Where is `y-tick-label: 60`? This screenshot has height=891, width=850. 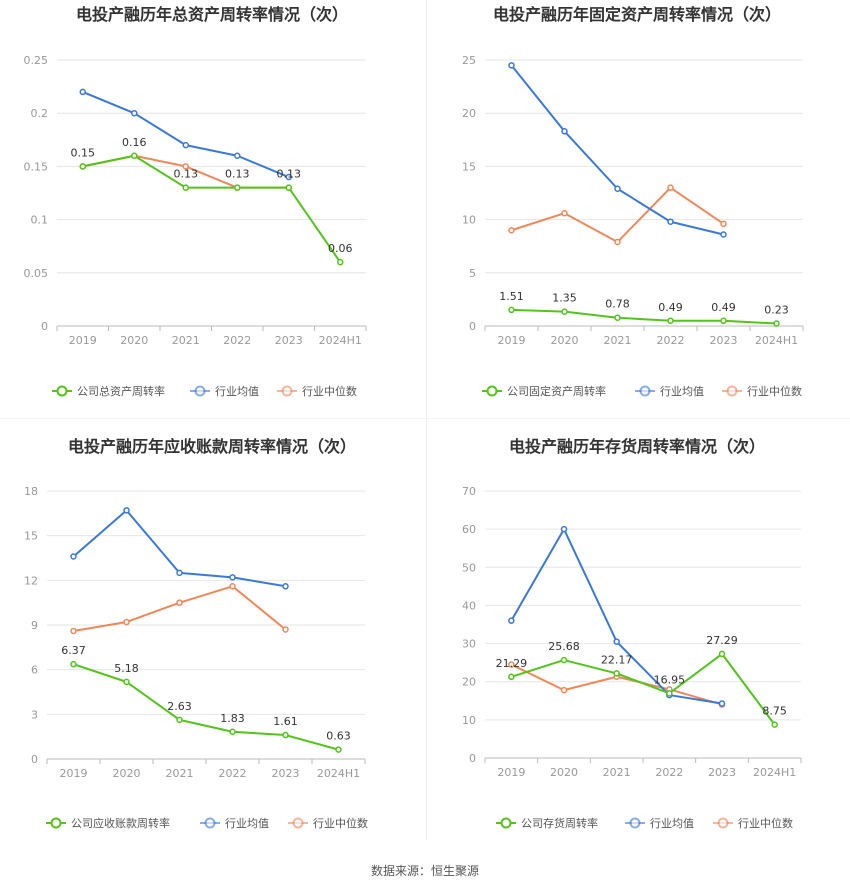
y-tick-label: 60 is located at coordinates (469, 529).